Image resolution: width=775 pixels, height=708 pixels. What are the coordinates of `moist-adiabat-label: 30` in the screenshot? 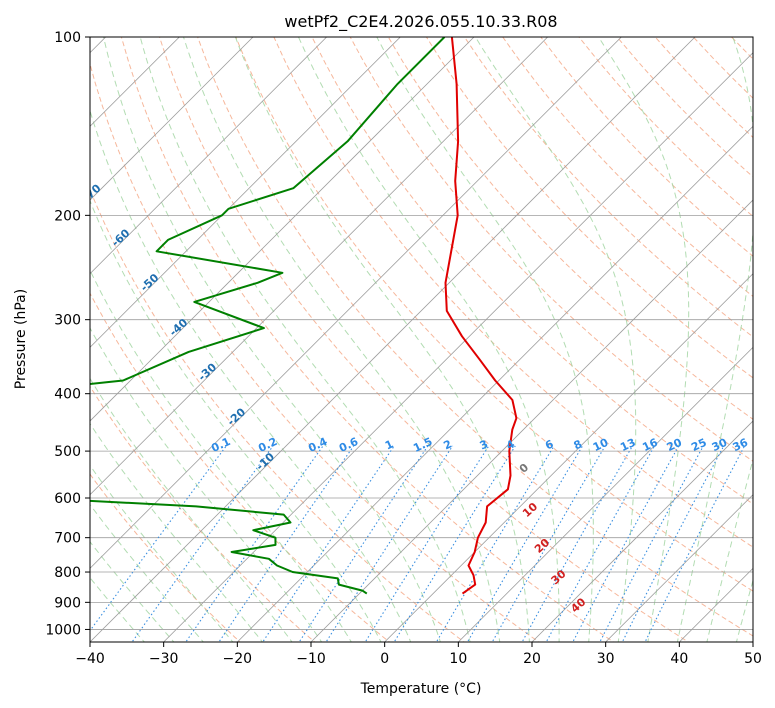 It's located at (559, 577).